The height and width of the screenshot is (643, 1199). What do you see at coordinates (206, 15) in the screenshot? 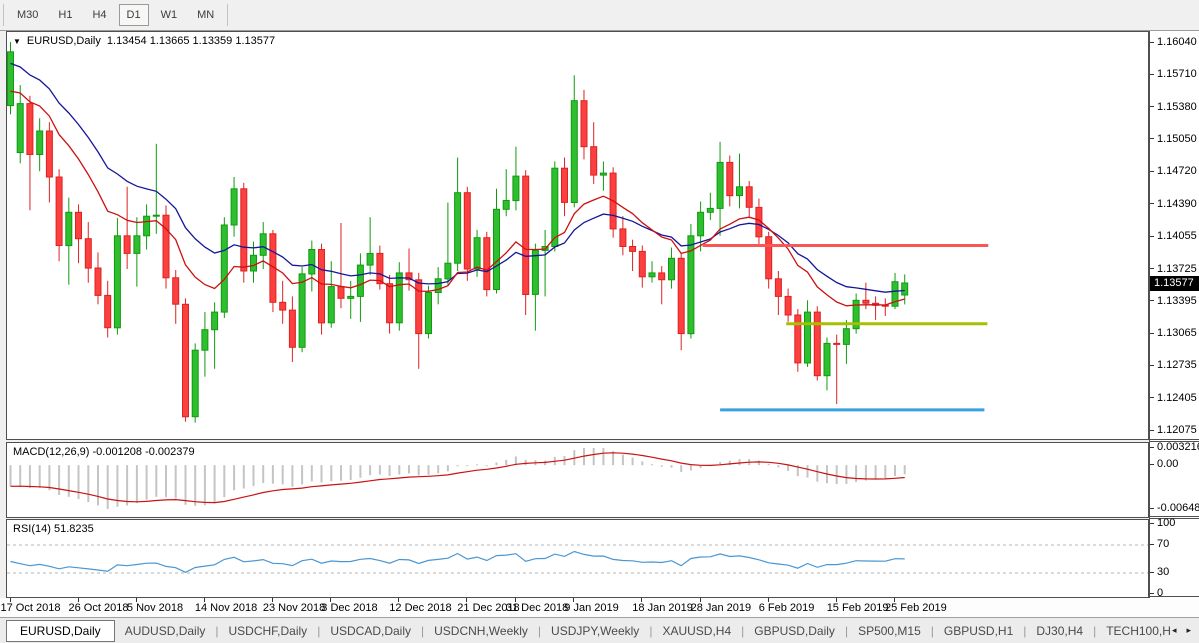
I see `timeframe-button-mn: MN` at bounding box center [206, 15].